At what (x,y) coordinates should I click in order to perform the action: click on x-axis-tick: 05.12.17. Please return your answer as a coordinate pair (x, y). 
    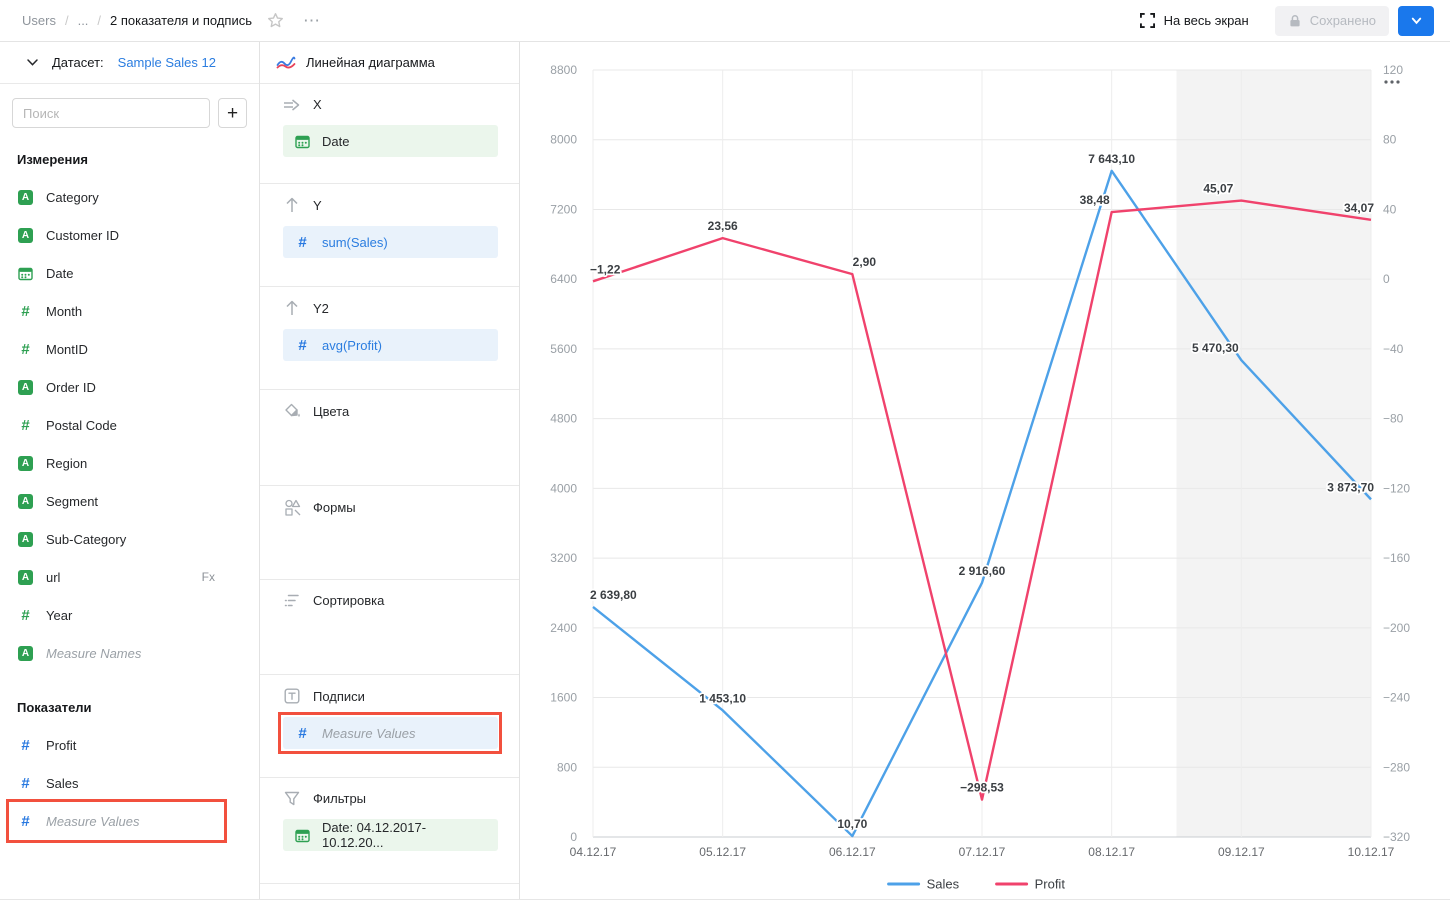
    Looking at the image, I should click on (722, 852).